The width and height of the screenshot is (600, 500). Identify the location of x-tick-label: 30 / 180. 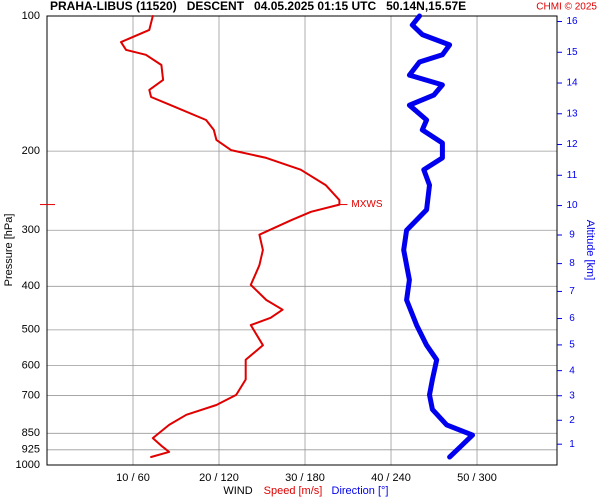
(305, 478).